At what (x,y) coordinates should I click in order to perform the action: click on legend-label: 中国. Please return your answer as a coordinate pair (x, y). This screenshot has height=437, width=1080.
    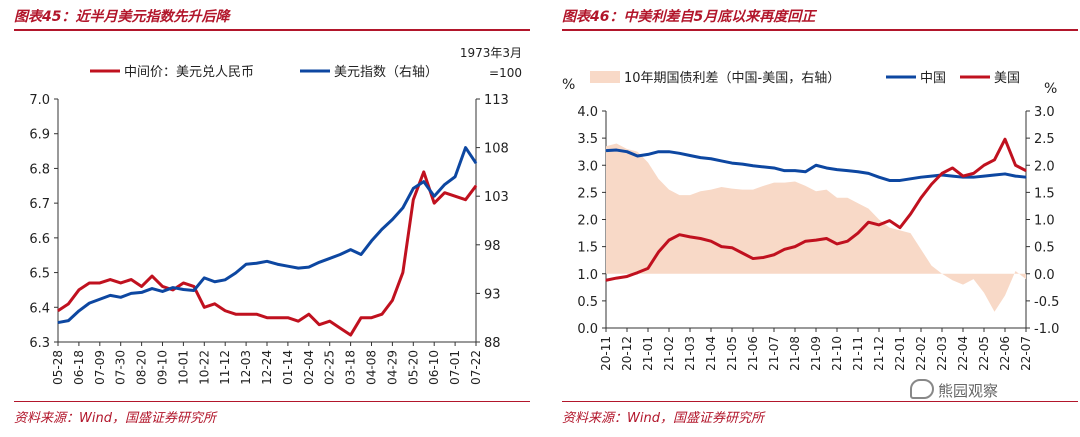
    Looking at the image, I should click on (933, 78).